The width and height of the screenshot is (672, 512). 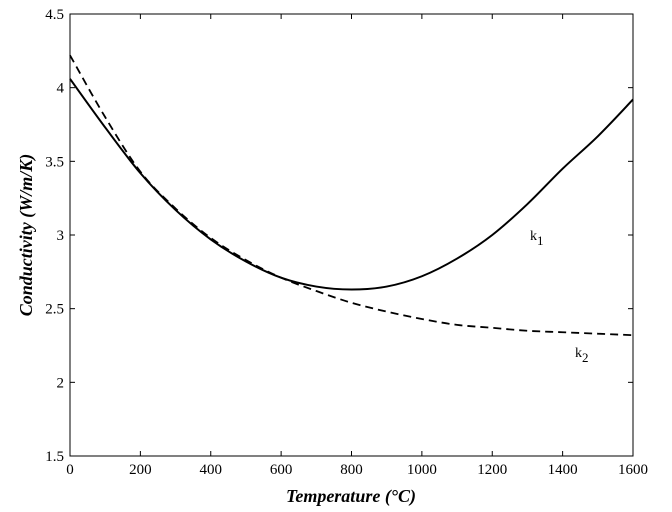 I want to click on y-tick-label: 4, so click(x=61, y=89).